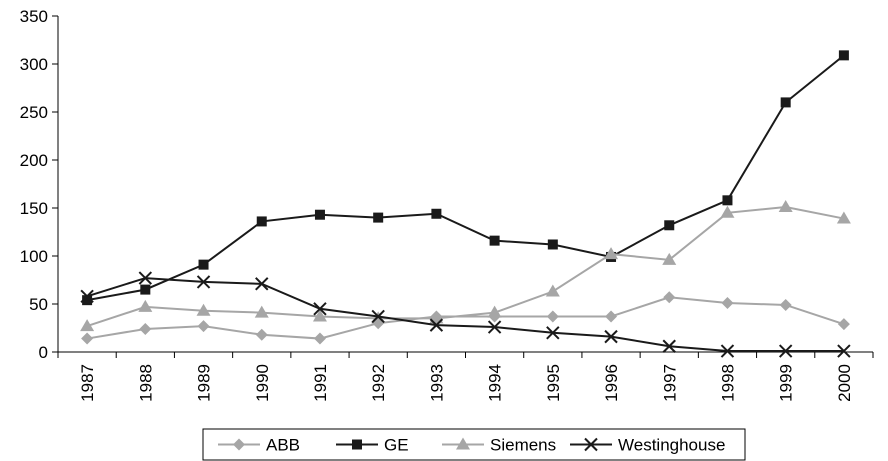  Describe the element at coordinates (204, 383) in the screenshot. I see `x-tick-label: 1989` at that location.